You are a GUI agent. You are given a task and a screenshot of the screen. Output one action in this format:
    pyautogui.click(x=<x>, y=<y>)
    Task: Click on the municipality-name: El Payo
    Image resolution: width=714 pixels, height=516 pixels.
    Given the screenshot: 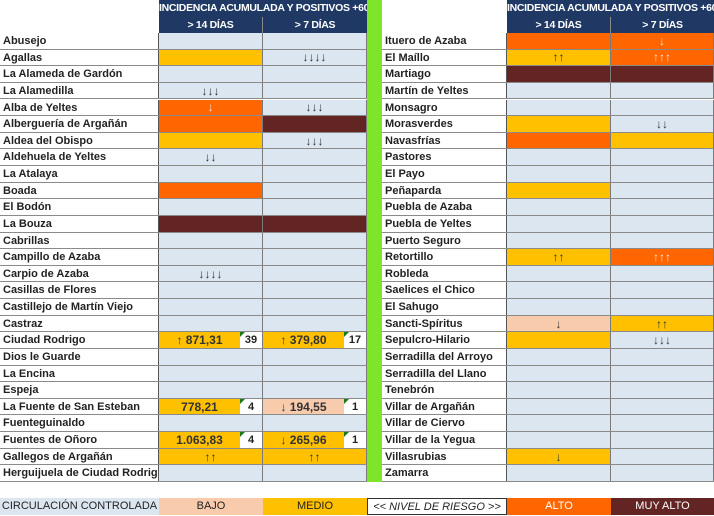 What is the action you would take?
    pyautogui.click(x=444, y=174)
    